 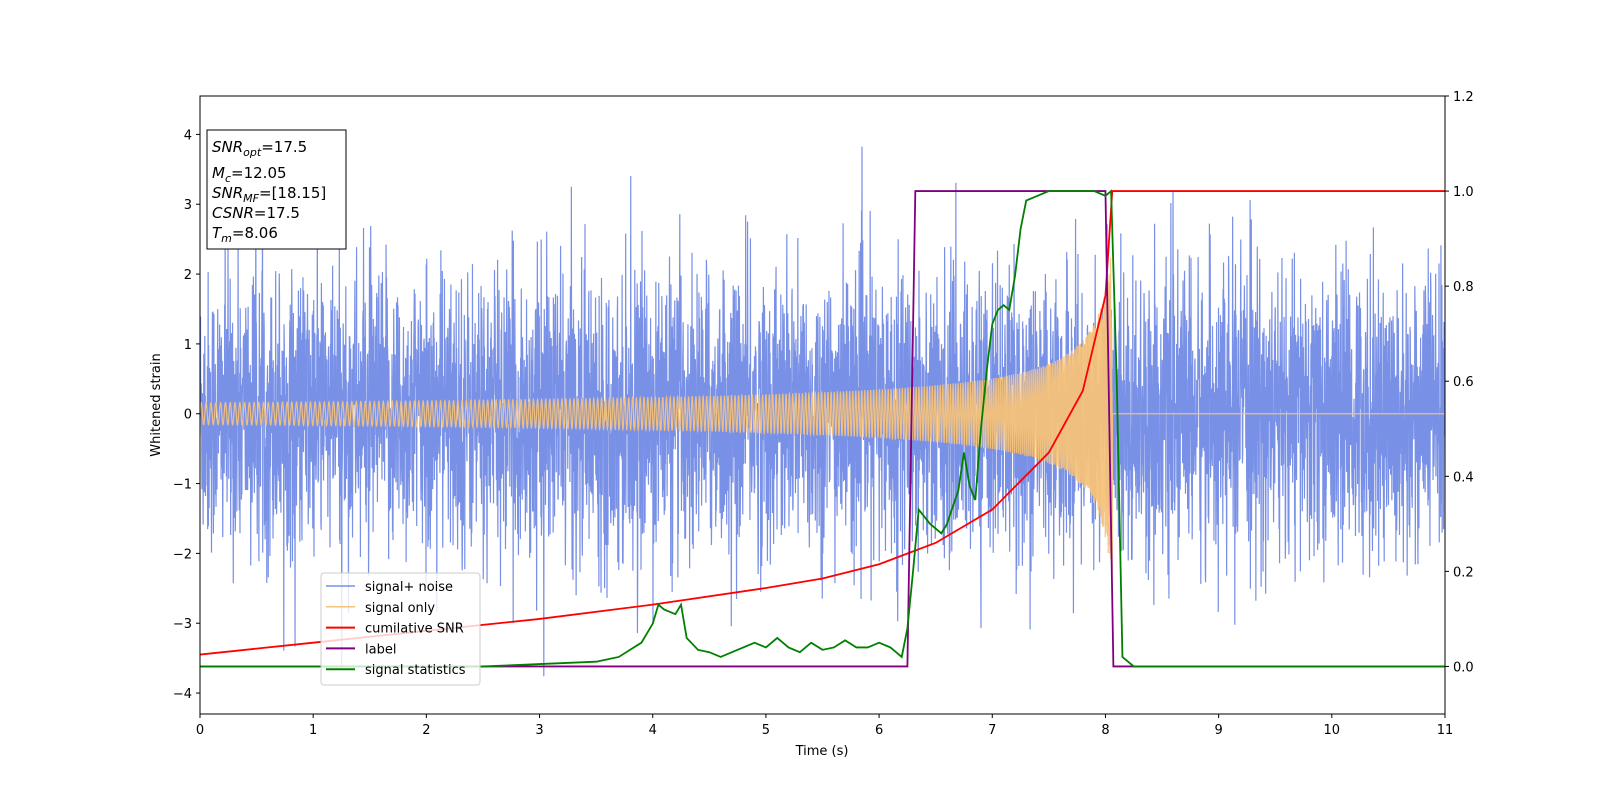 I want to click on y-left-tick-label: −1, so click(x=182, y=485).